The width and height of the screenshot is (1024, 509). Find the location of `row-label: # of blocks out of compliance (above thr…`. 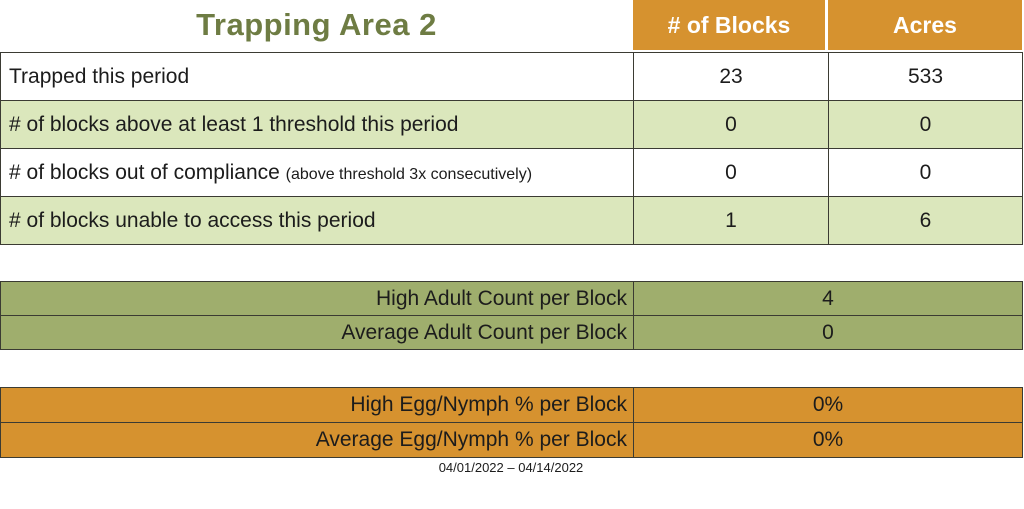

row-label: # of blocks out of compliance (above thr… is located at coordinates (317, 172).